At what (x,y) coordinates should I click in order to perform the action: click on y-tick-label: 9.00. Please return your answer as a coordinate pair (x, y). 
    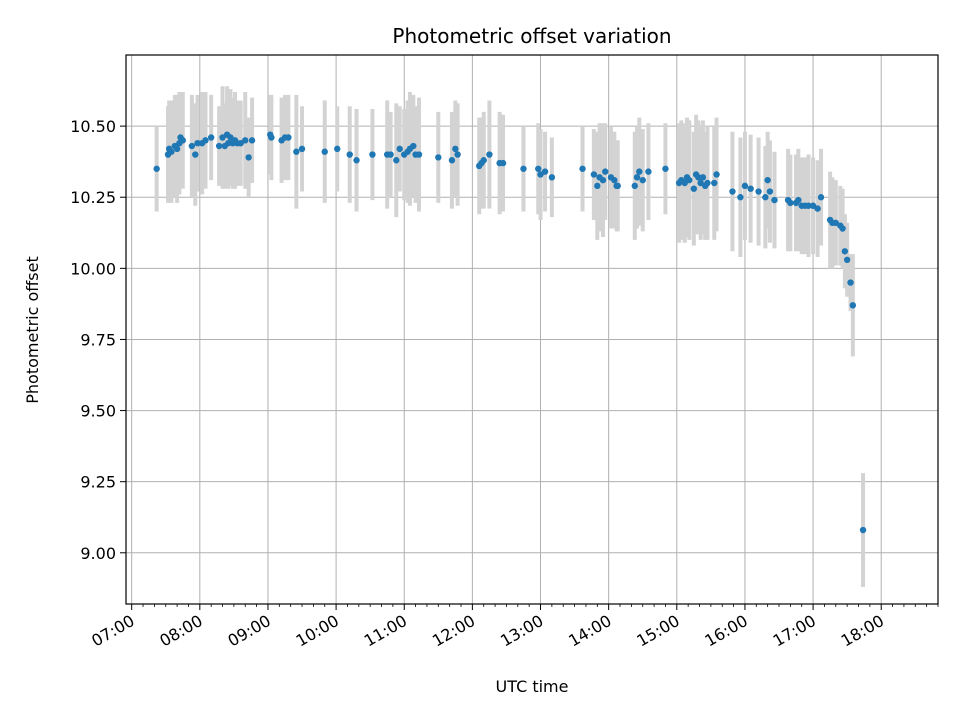
    Looking at the image, I should click on (98, 553).